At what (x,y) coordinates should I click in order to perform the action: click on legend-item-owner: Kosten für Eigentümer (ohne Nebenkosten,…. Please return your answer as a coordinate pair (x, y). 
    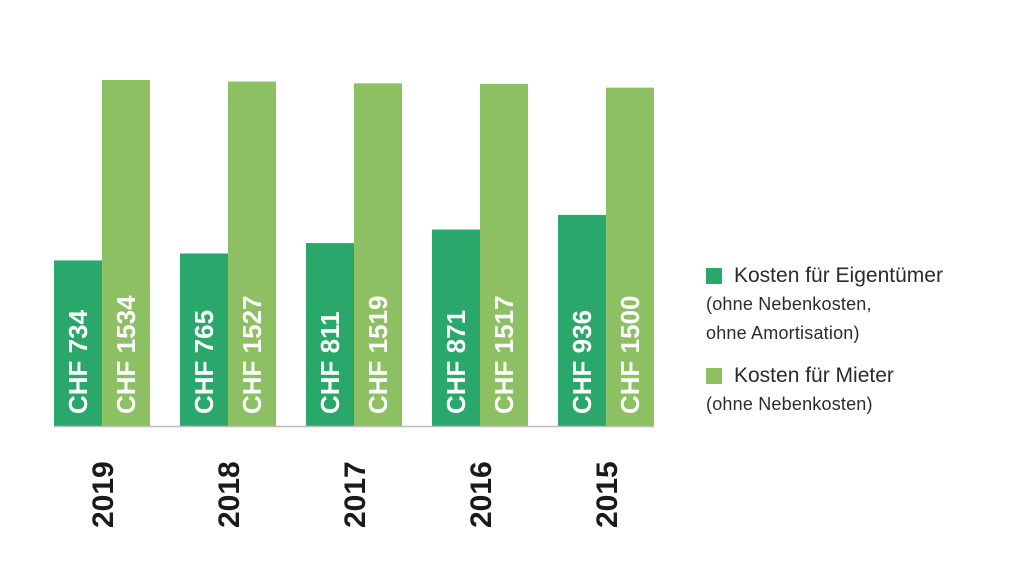
    Looking at the image, I should click on (861, 305).